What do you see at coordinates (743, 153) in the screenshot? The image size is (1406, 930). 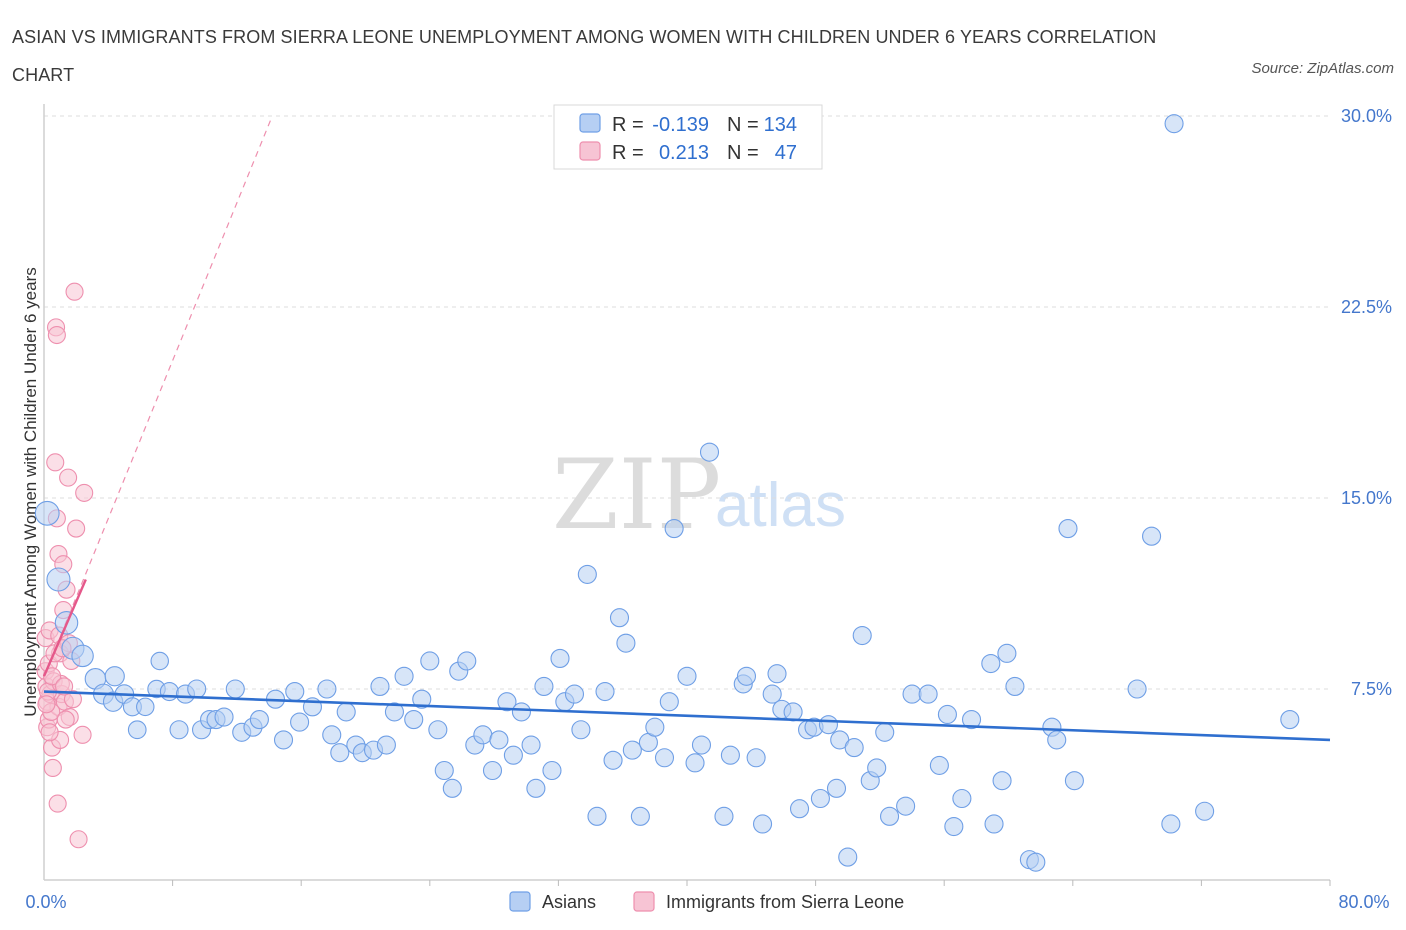 I see `stats-sierra-n-label: N =` at bounding box center [743, 153].